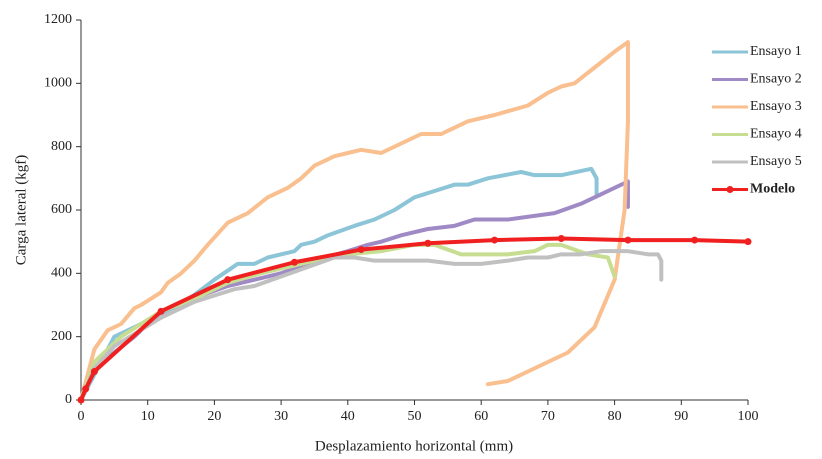 The image size is (822, 459). I want to click on x-tick-label: 20, so click(214, 416).